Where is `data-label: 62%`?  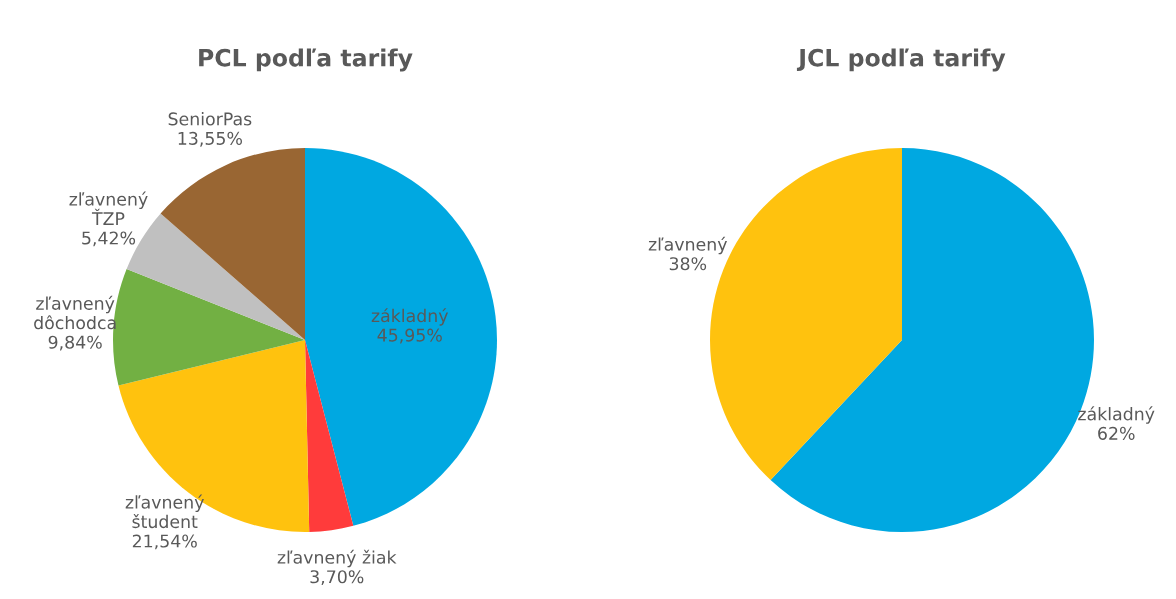
data-label: 62% is located at coordinates (1116, 433).